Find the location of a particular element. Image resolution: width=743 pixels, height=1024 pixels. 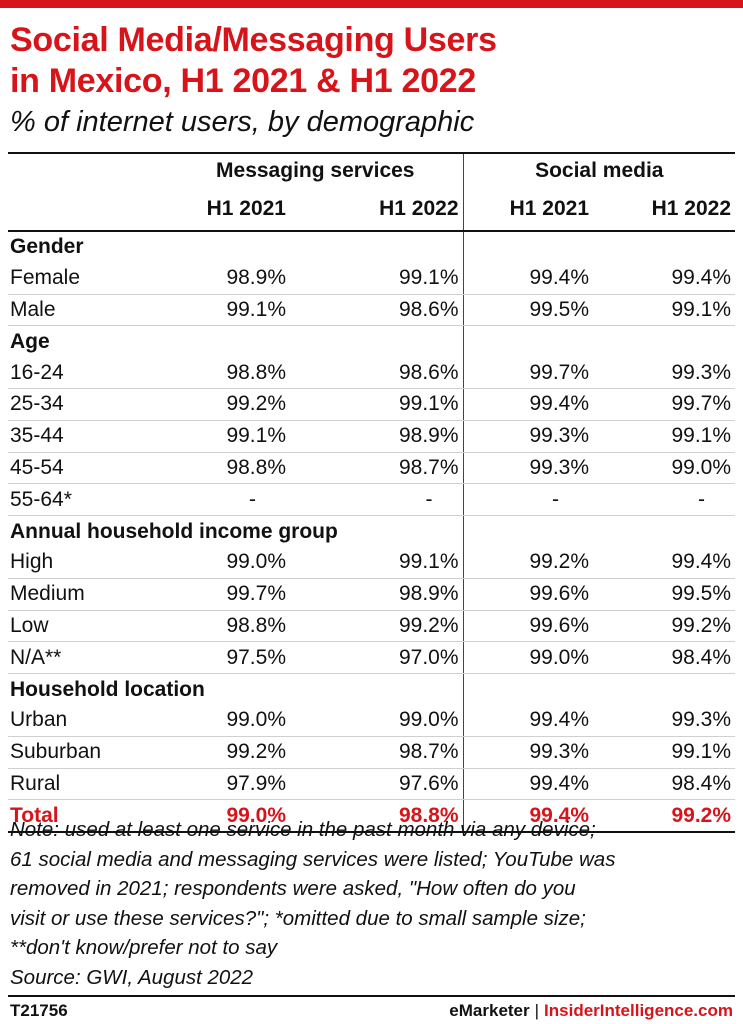

row-label: N/A** is located at coordinates (88, 658).